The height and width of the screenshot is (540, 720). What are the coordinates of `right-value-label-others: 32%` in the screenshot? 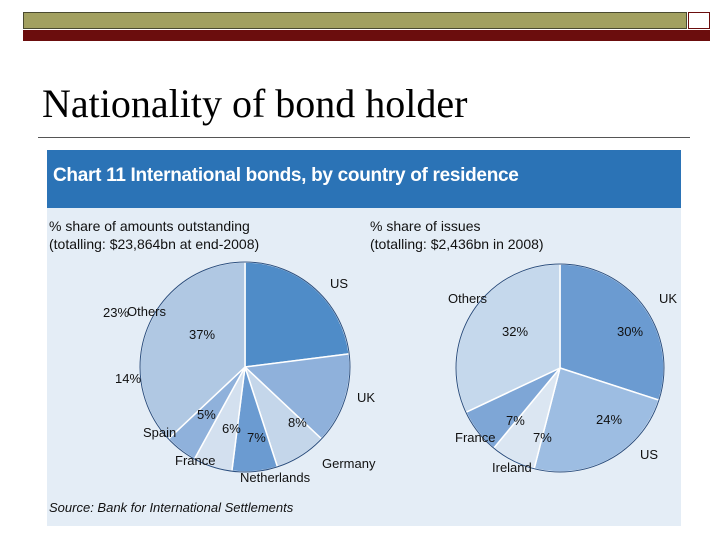 It's located at (515, 331).